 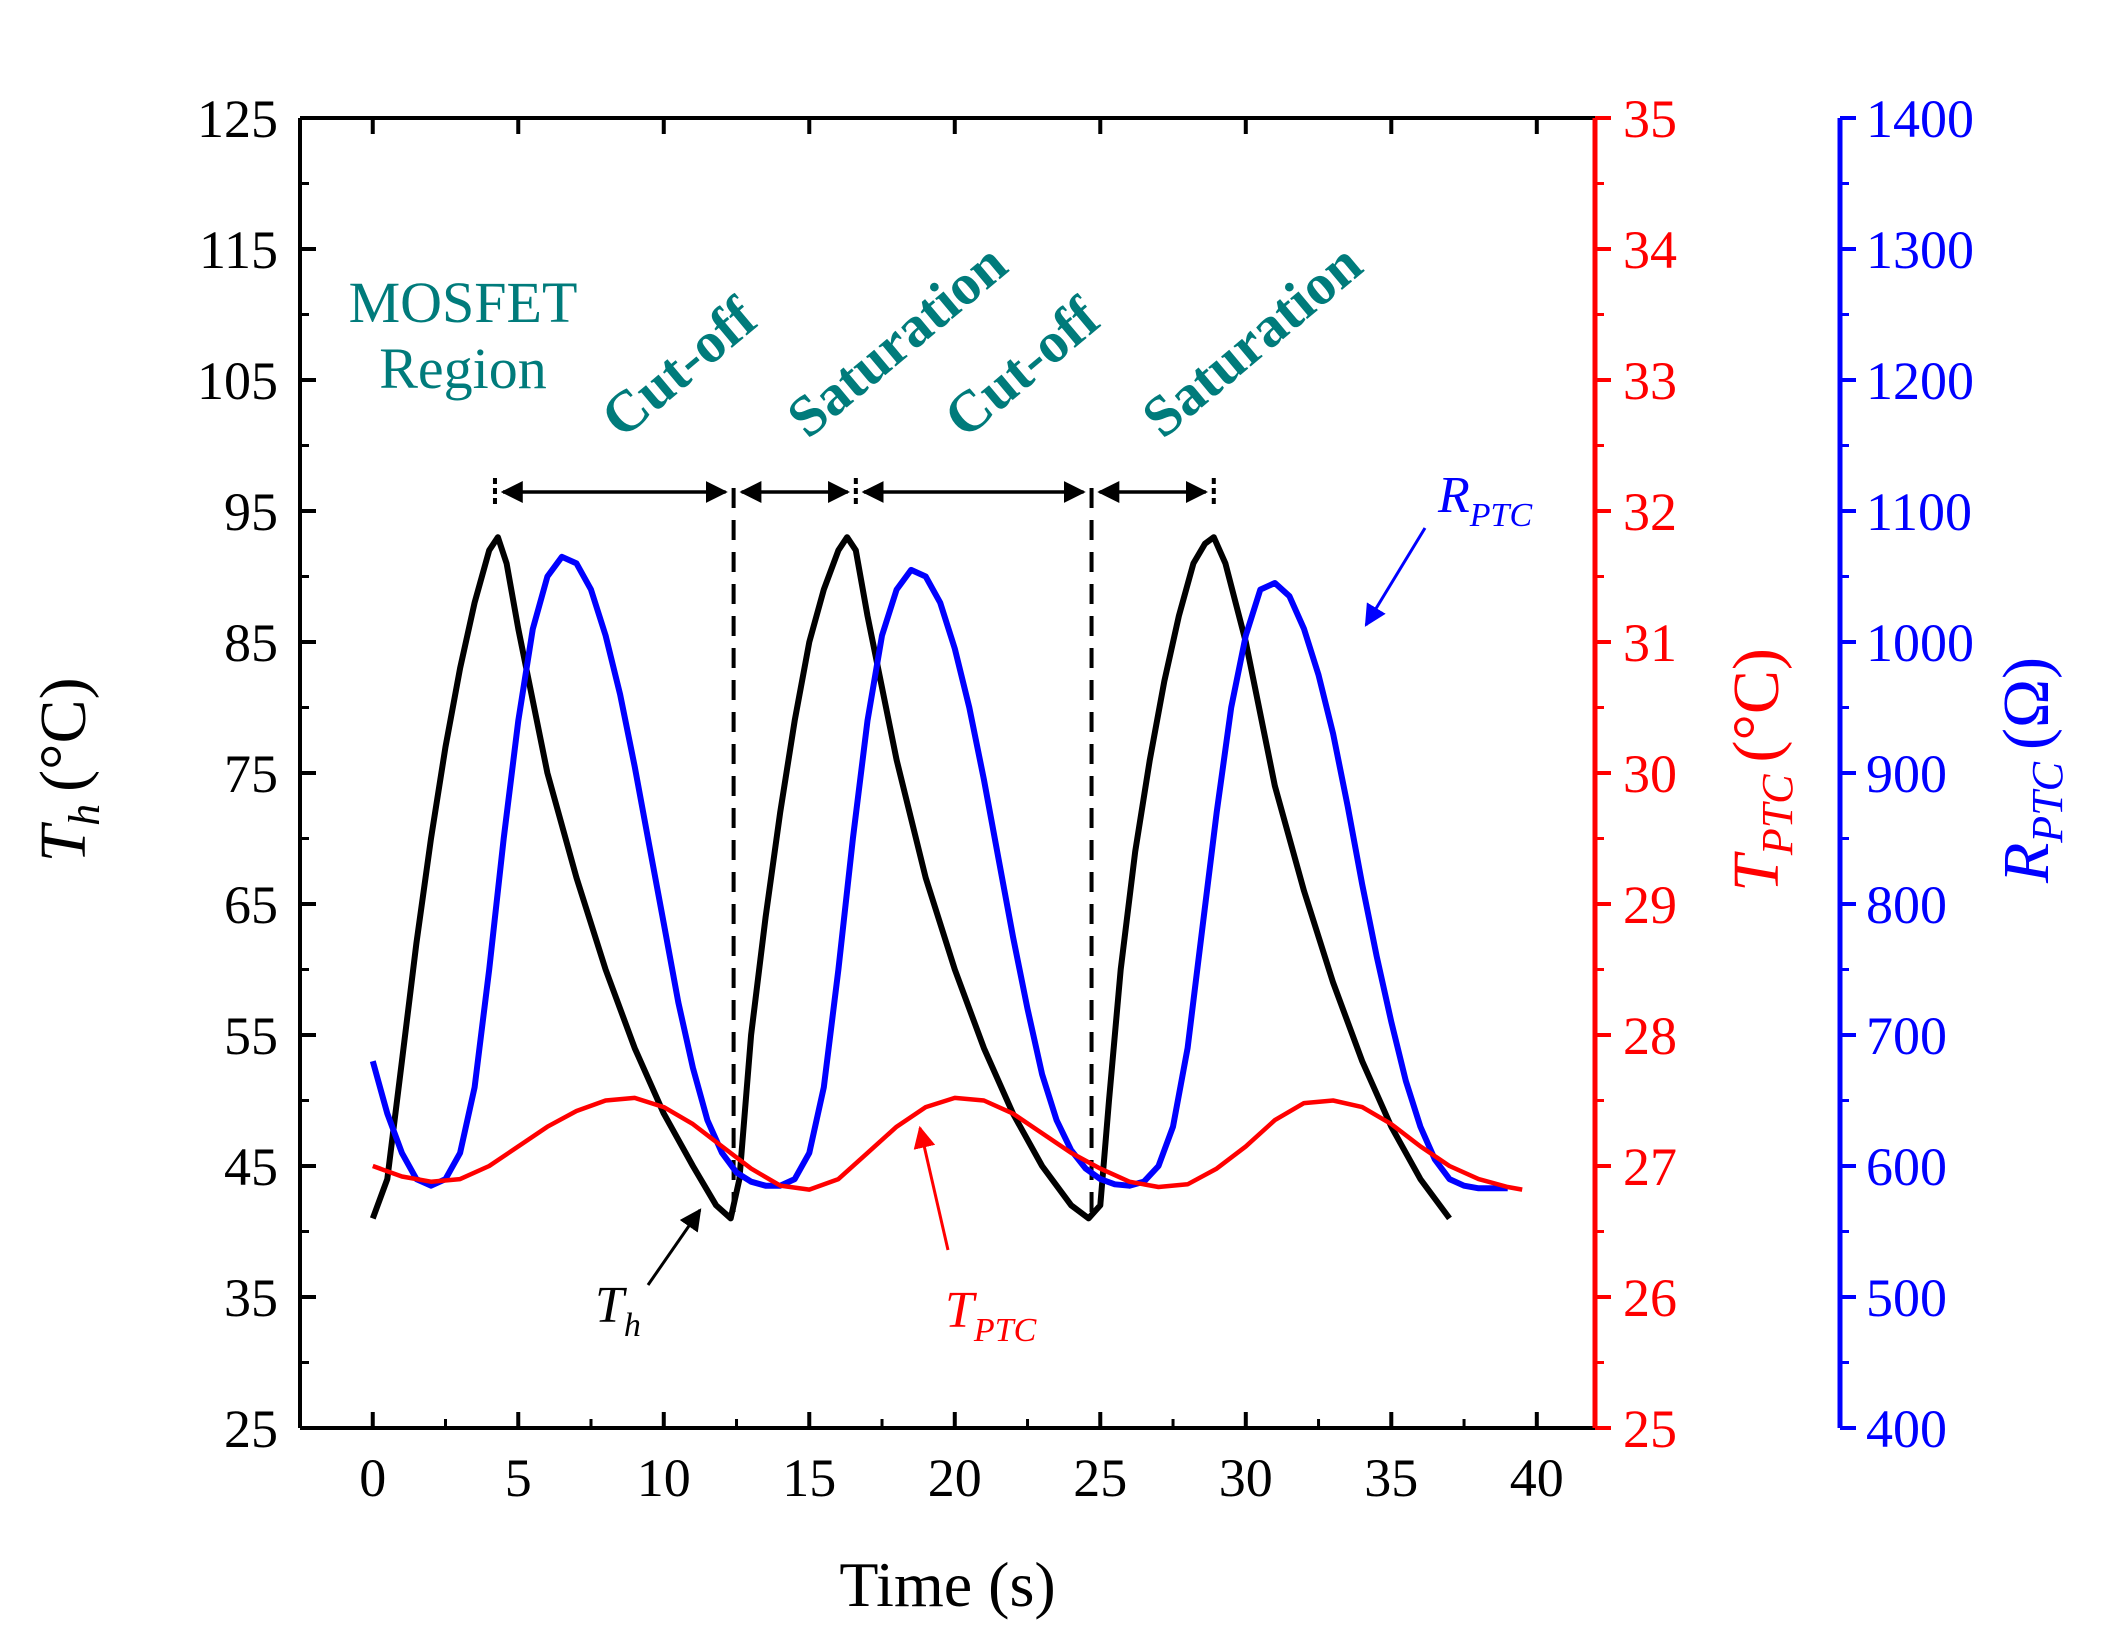 I want to click on left-axis-title-text: Th (°C), so click(x=68, y=769).